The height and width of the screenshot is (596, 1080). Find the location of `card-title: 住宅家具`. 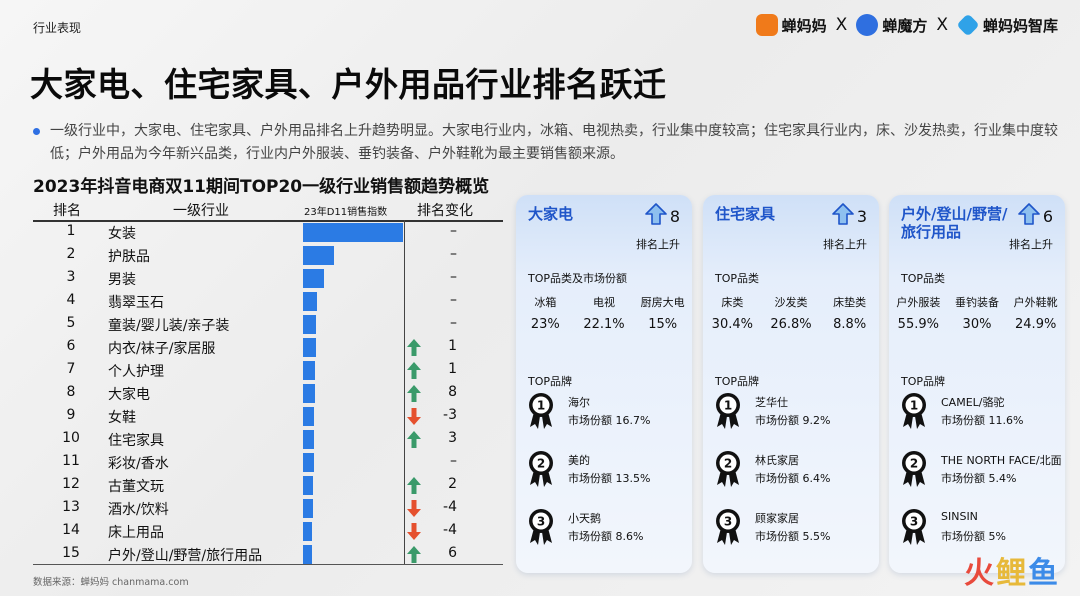

card-title: 住宅家具 is located at coordinates (745, 214).